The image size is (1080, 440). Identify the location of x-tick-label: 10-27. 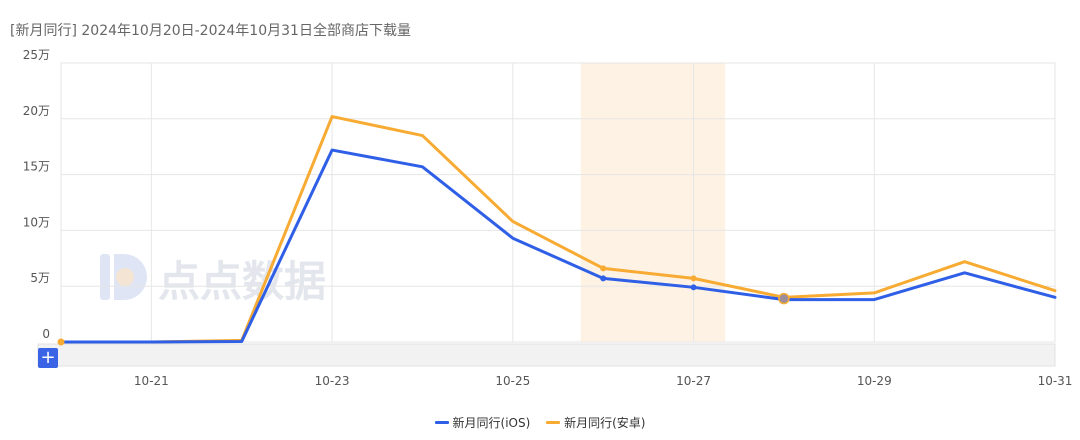
(693, 381).